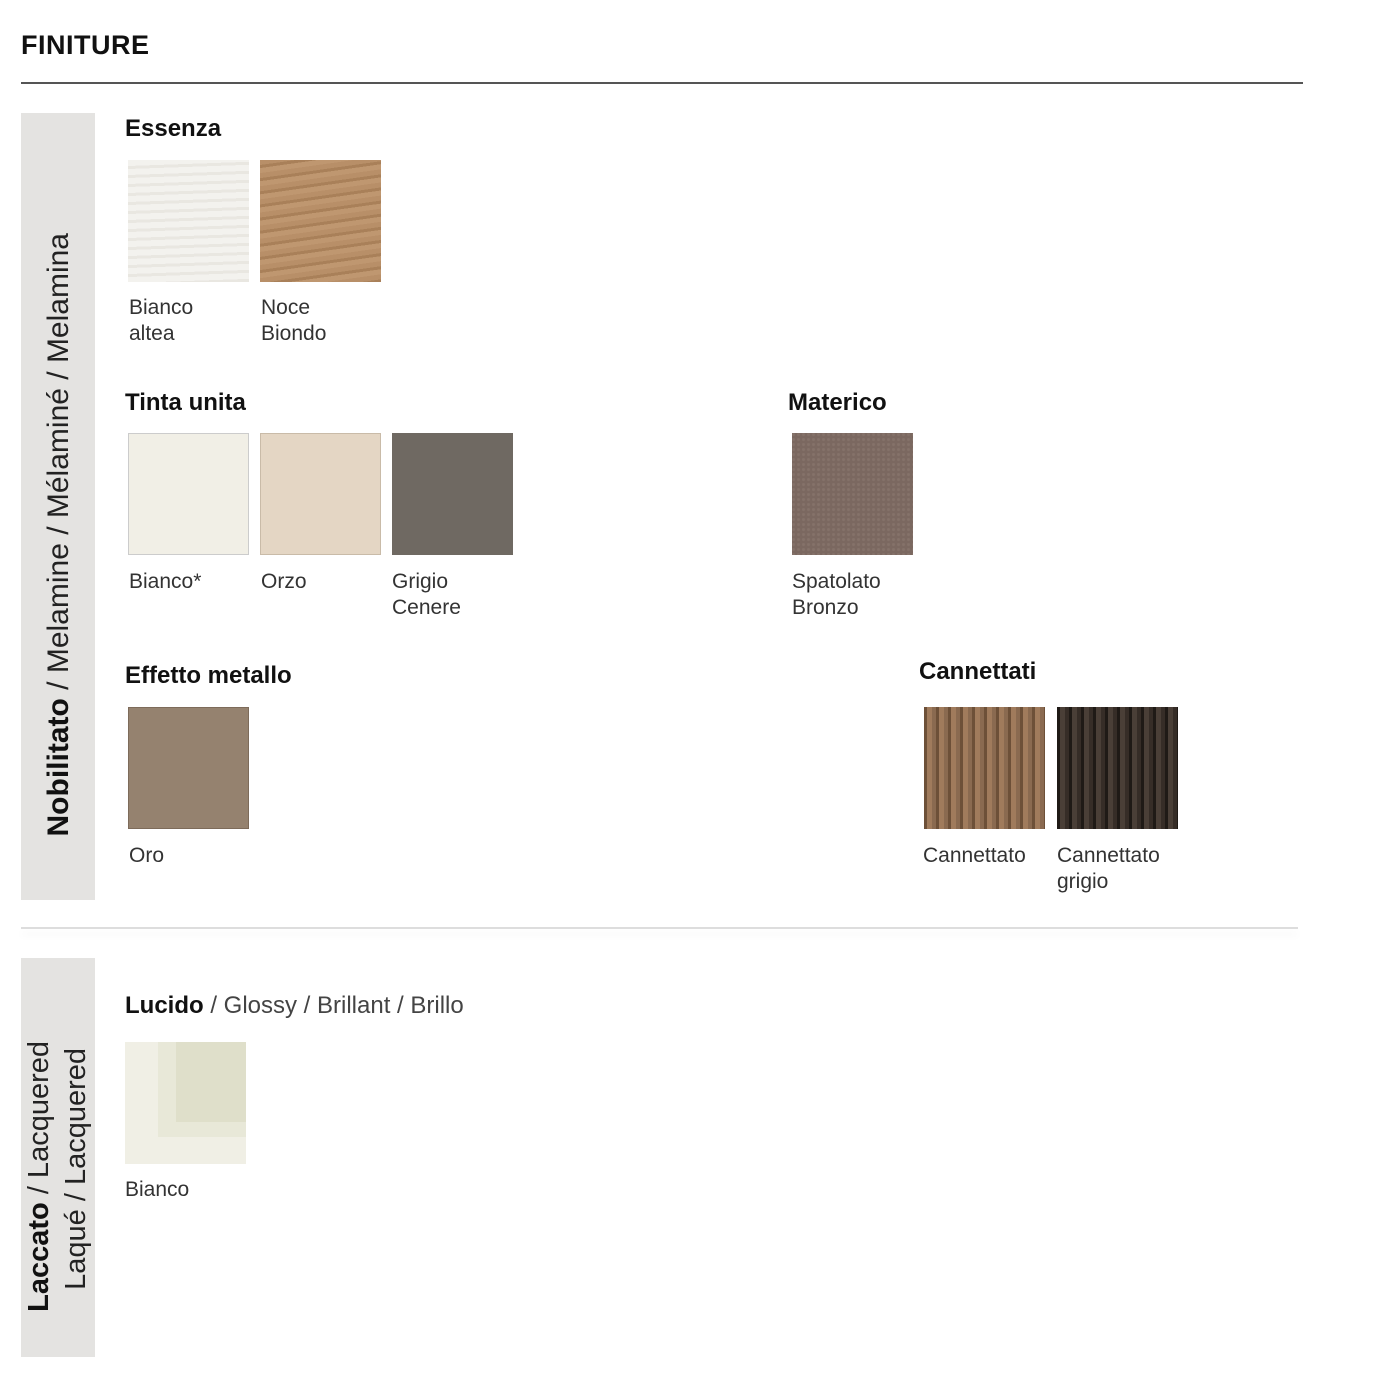  Describe the element at coordinates (147, 855) in the screenshot. I see `swatch-label: Oro` at that location.